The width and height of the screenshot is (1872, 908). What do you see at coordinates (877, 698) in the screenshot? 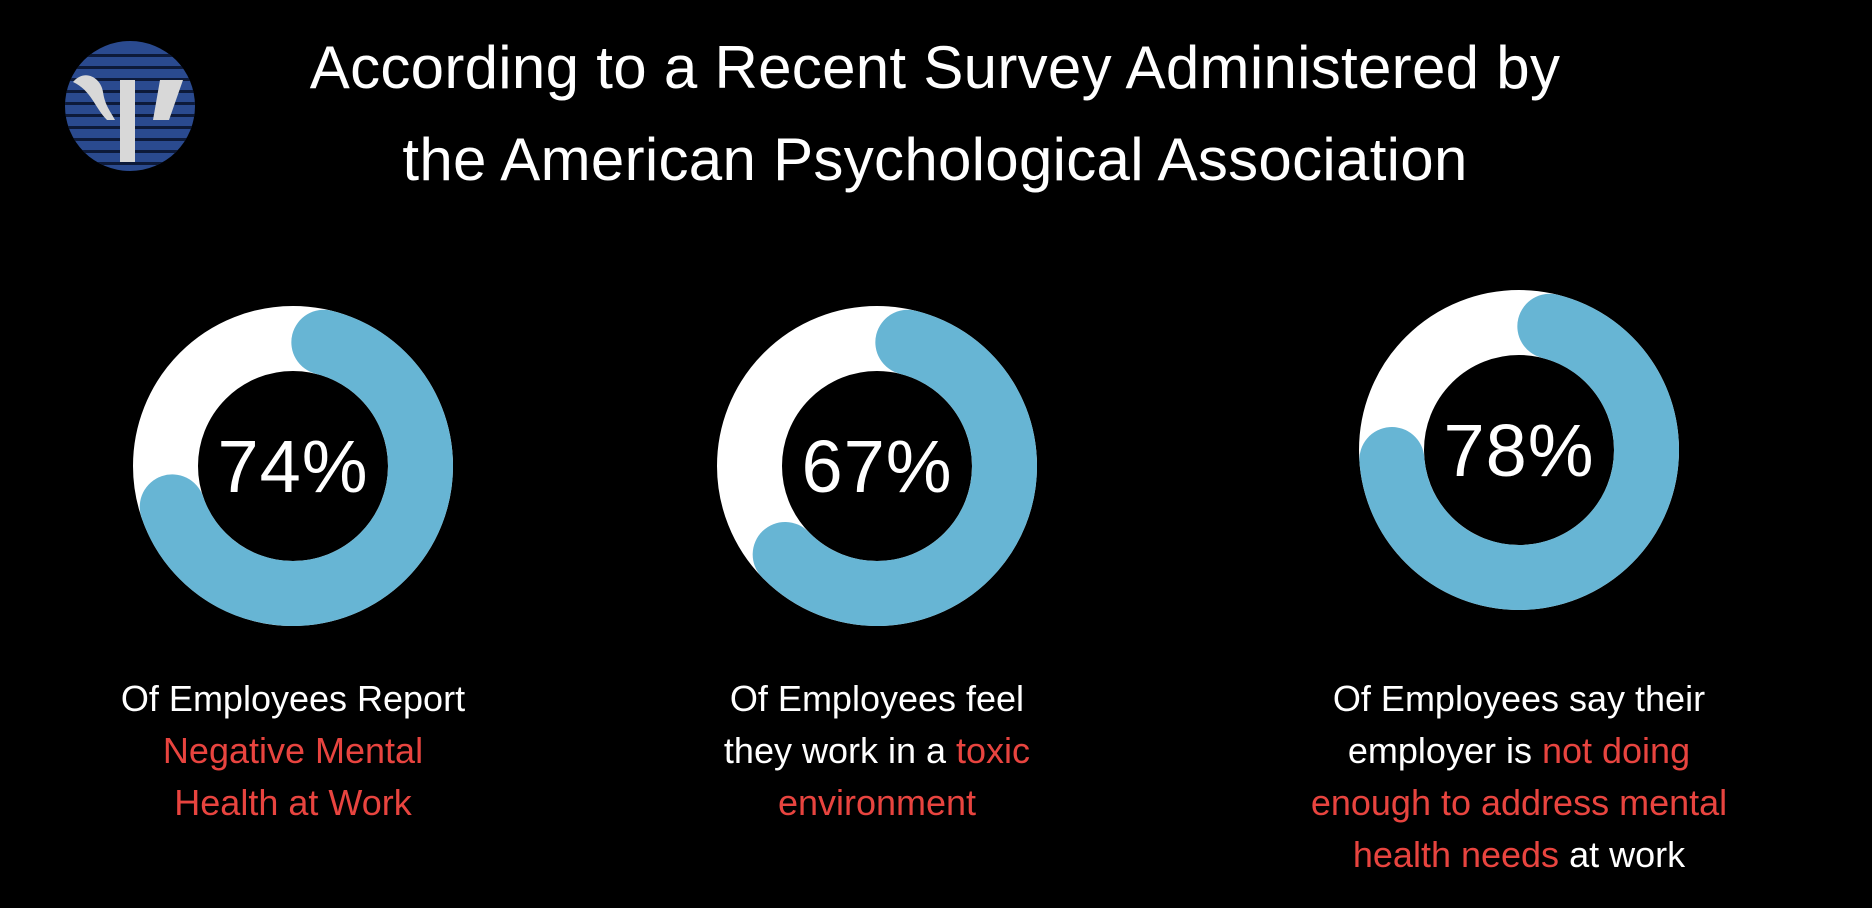
I see `caption-line: Of Employees feel` at bounding box center [877, 698].